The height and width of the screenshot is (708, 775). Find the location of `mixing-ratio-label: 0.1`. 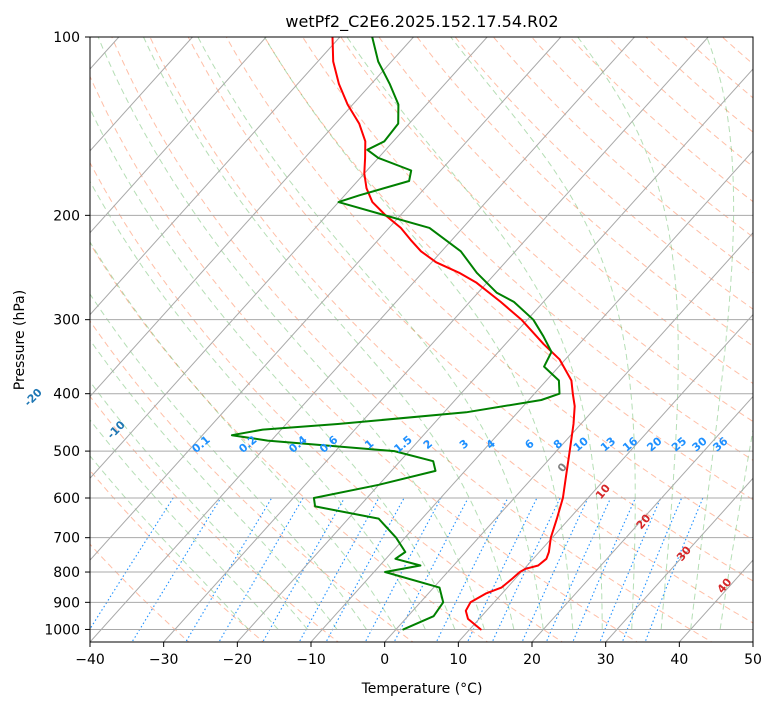

mixing-ratio-label: 0.1 is located at coordinates (200, 444).